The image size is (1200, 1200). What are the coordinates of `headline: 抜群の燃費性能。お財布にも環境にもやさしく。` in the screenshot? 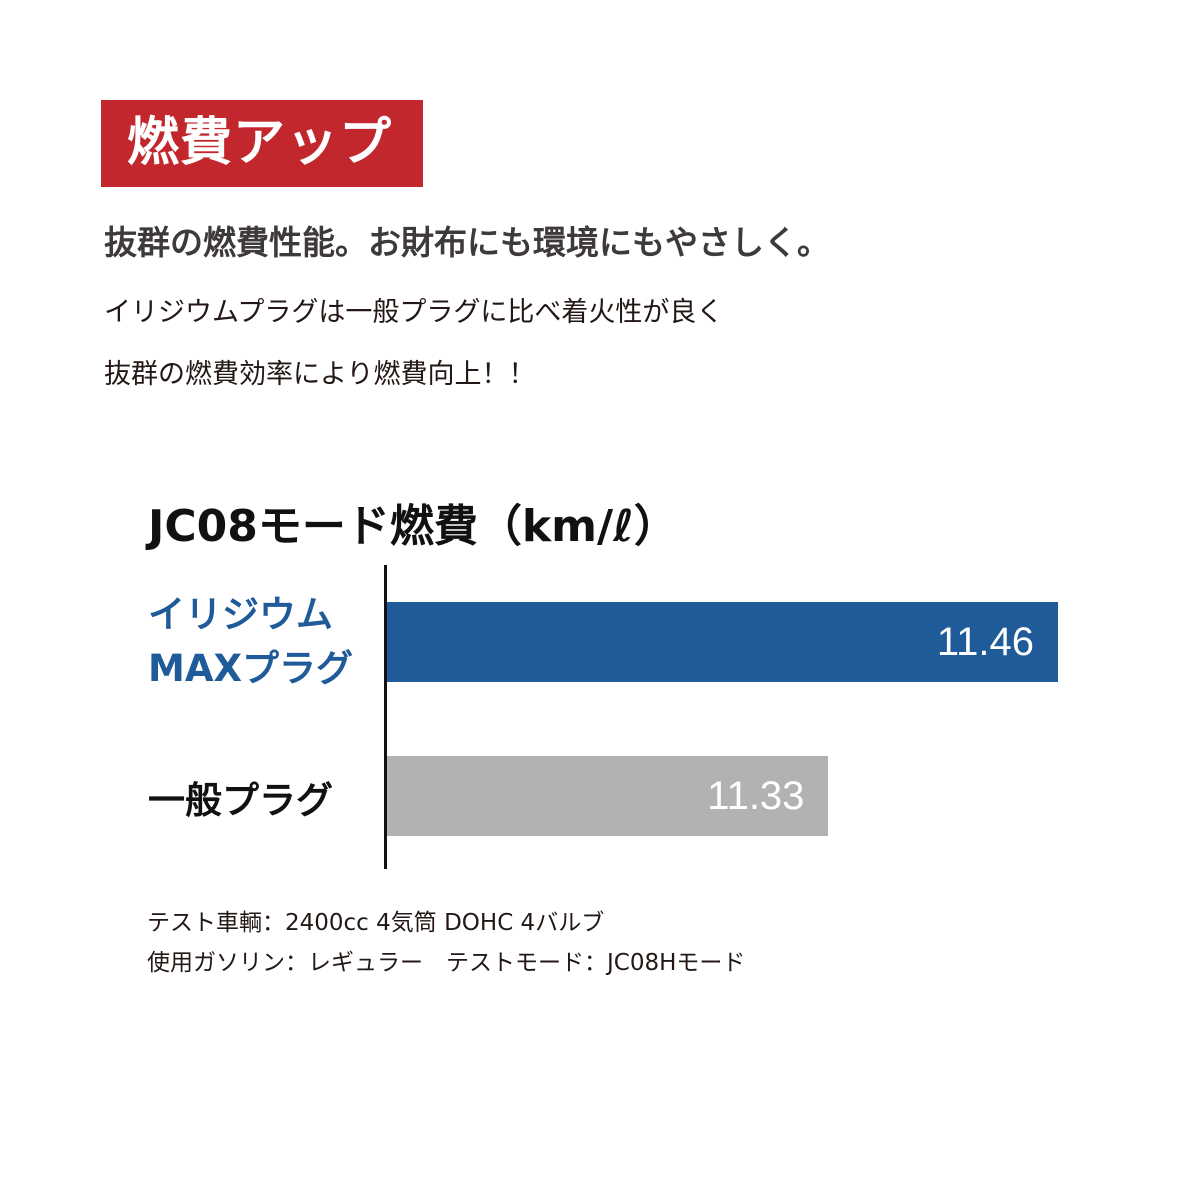 It's located at (467, 242).